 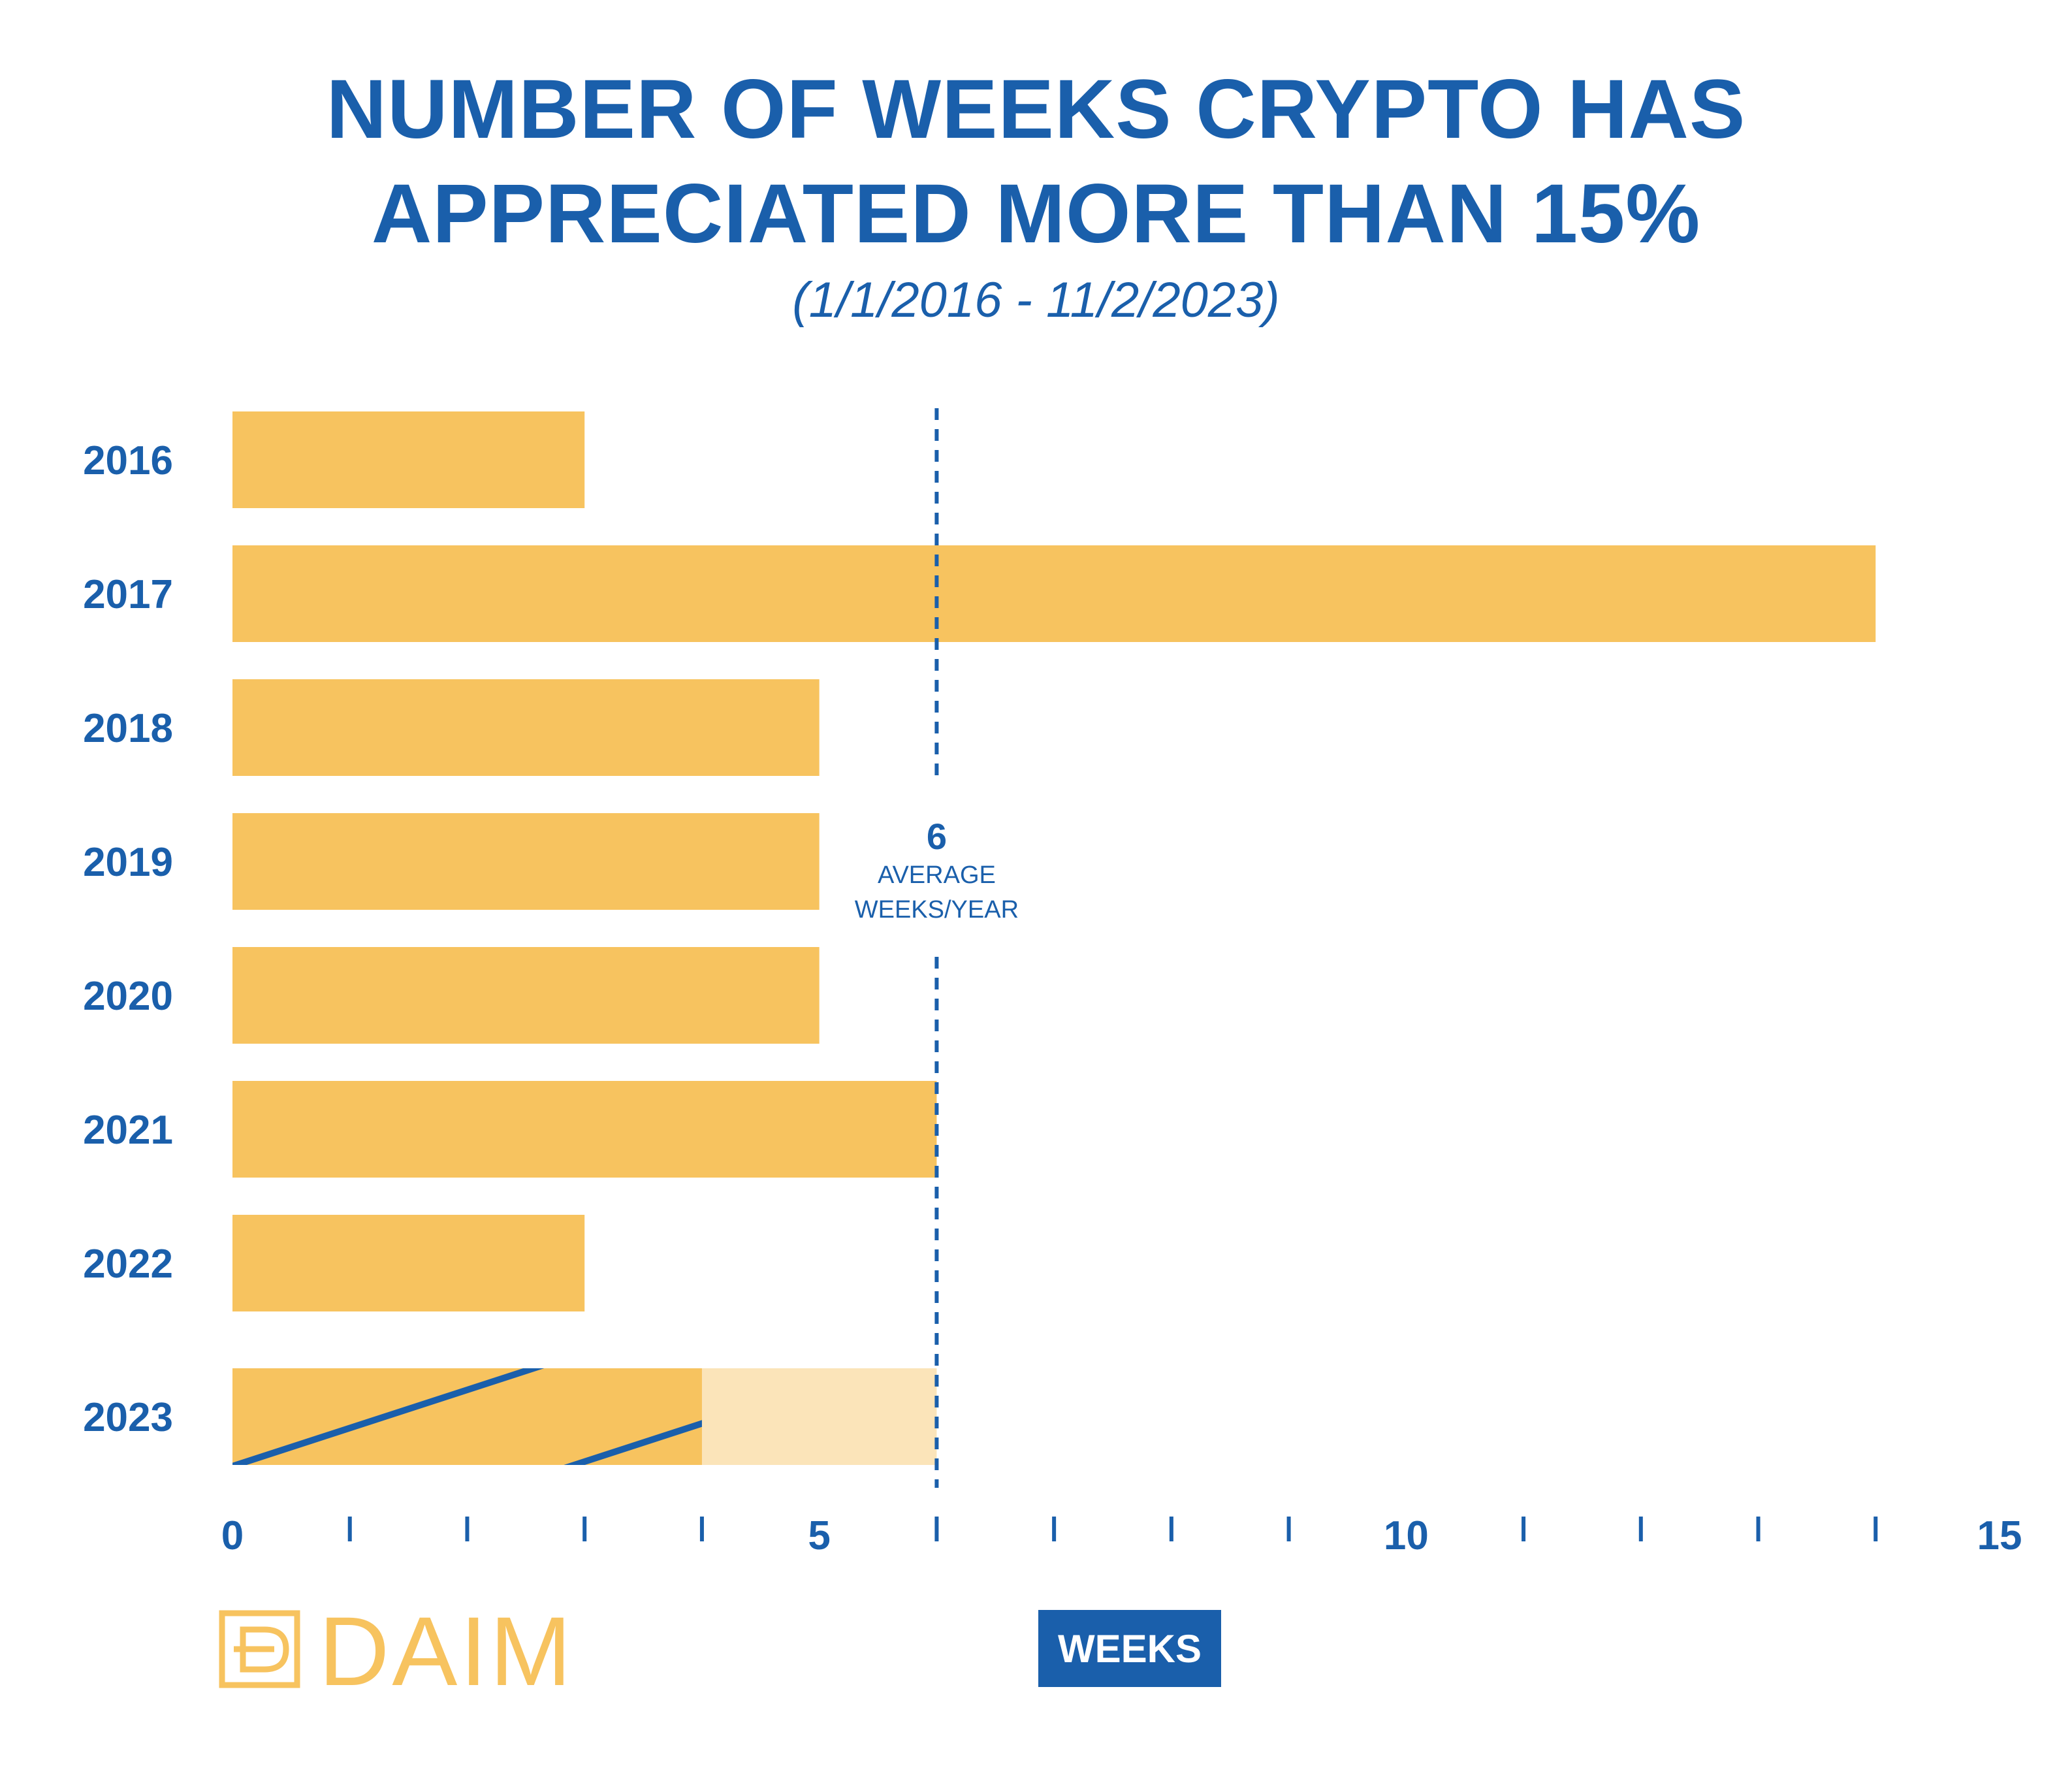 I want to click on bar-2018, so click(x=526, y=727).